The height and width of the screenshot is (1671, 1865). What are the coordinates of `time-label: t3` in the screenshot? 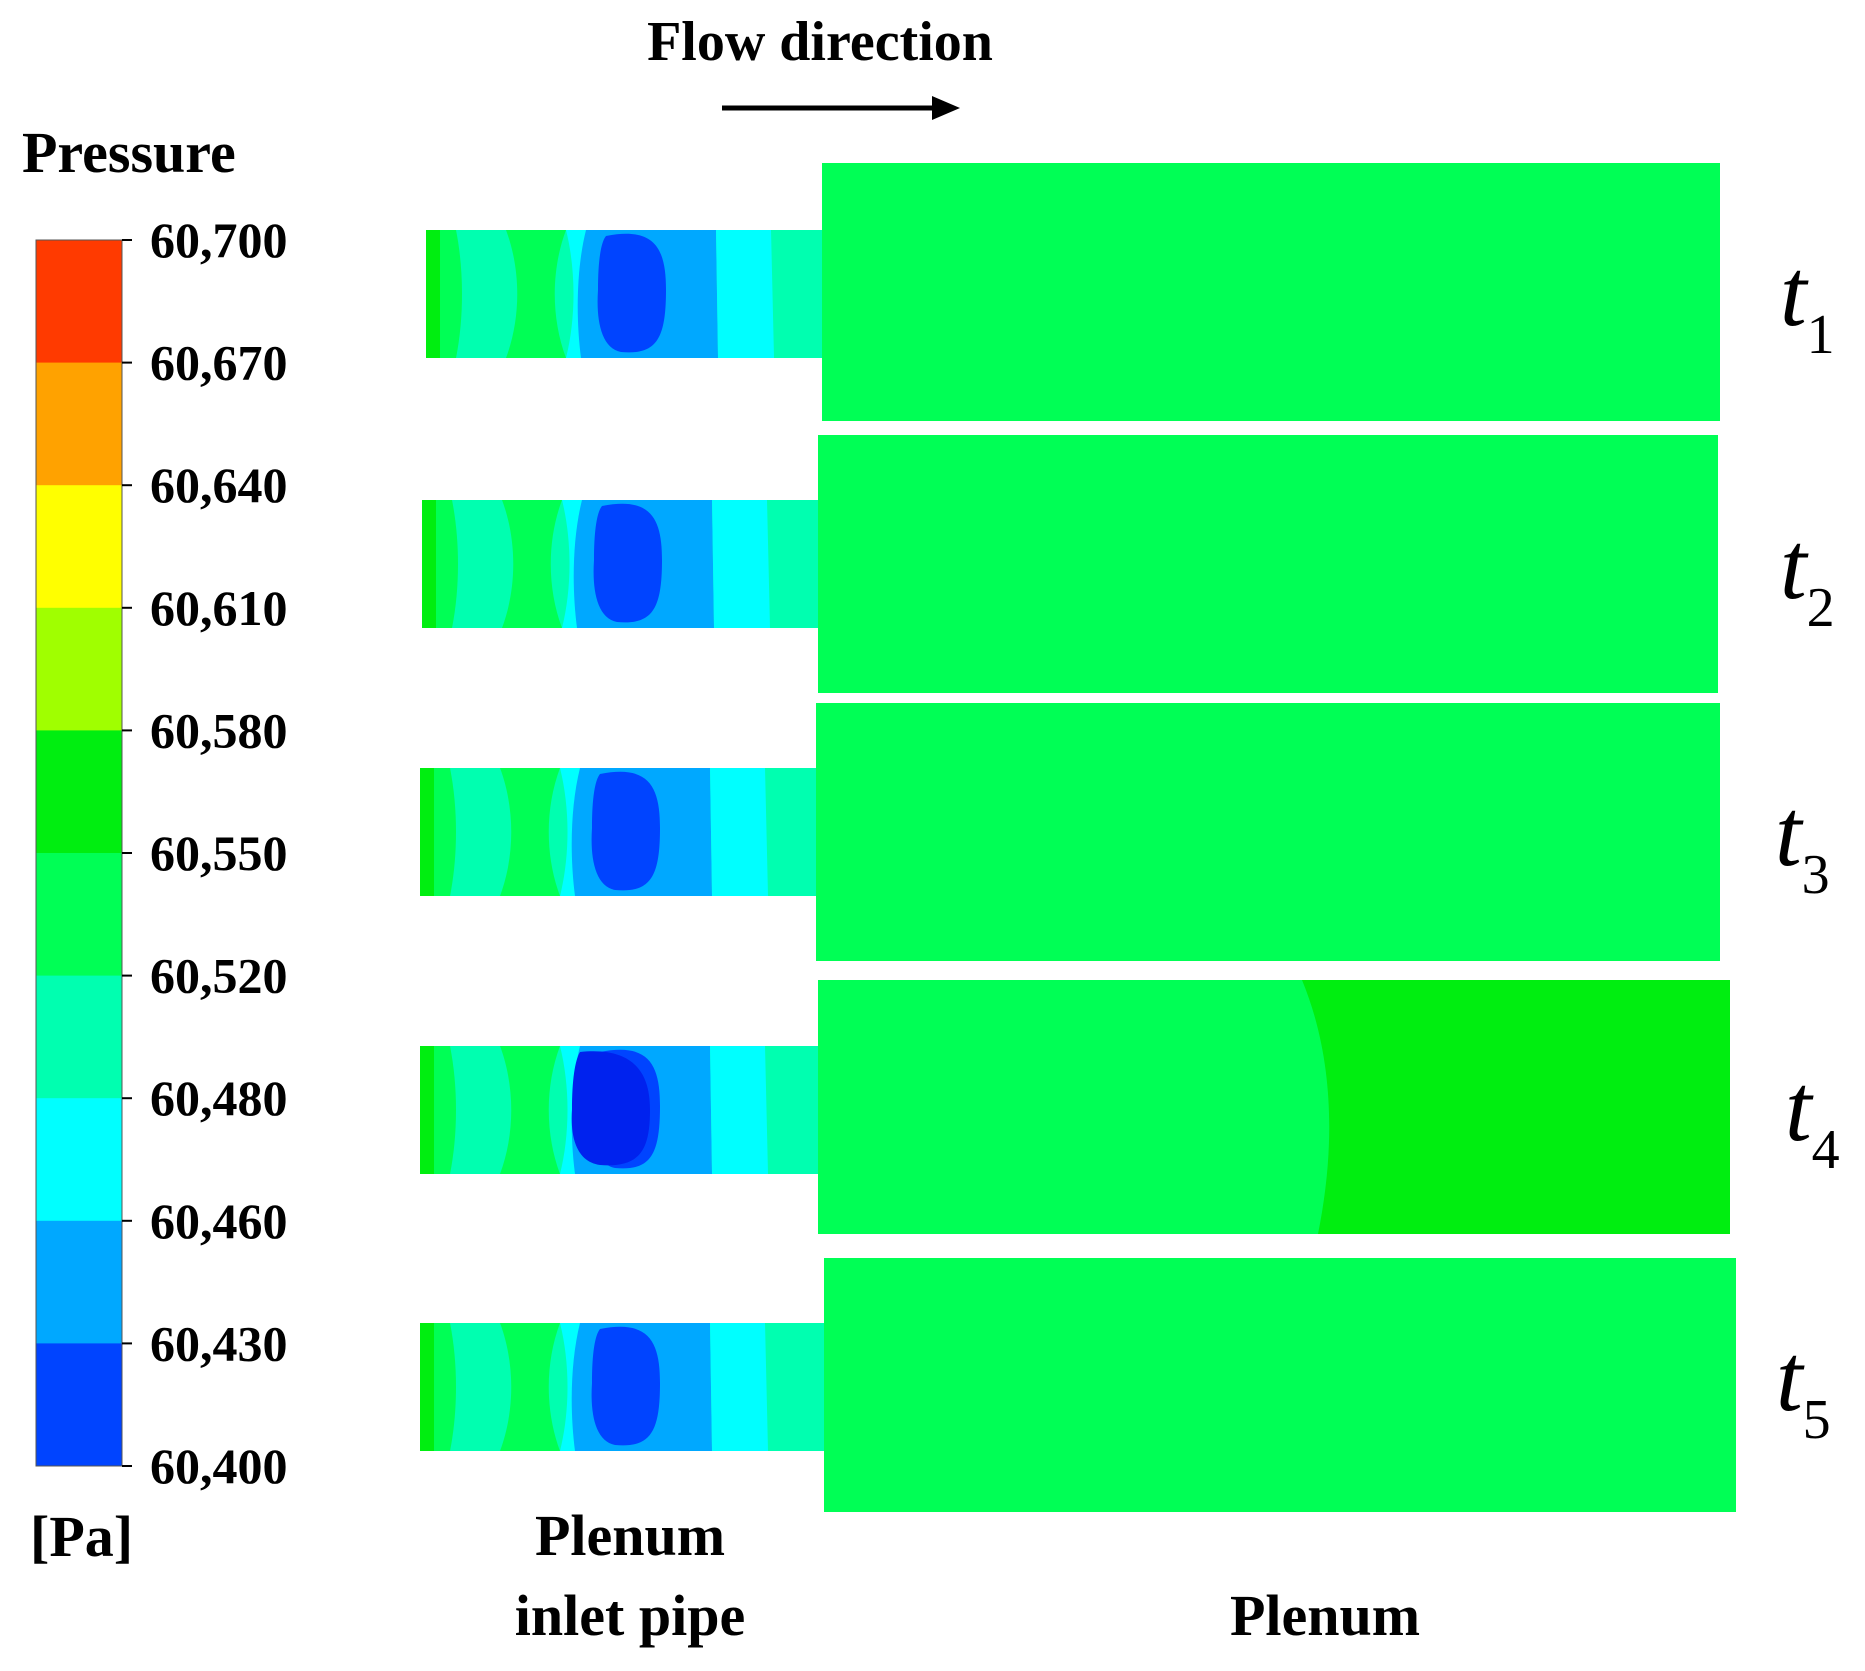 It's located at (1802, 842).